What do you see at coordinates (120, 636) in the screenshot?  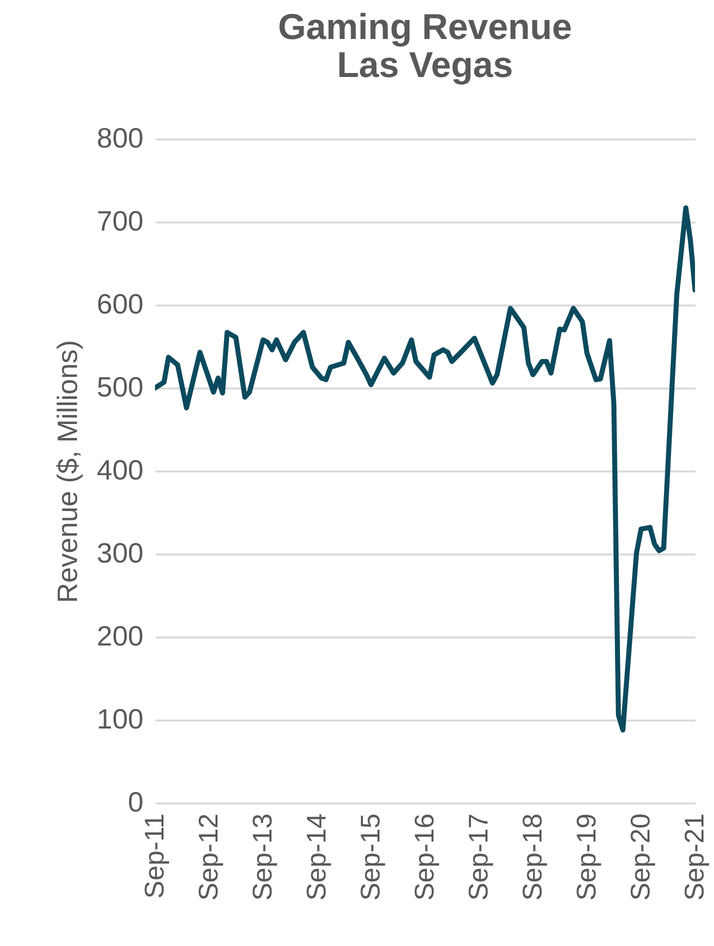 I see `y-tick-label: 200` at bounding box center [120, 636].